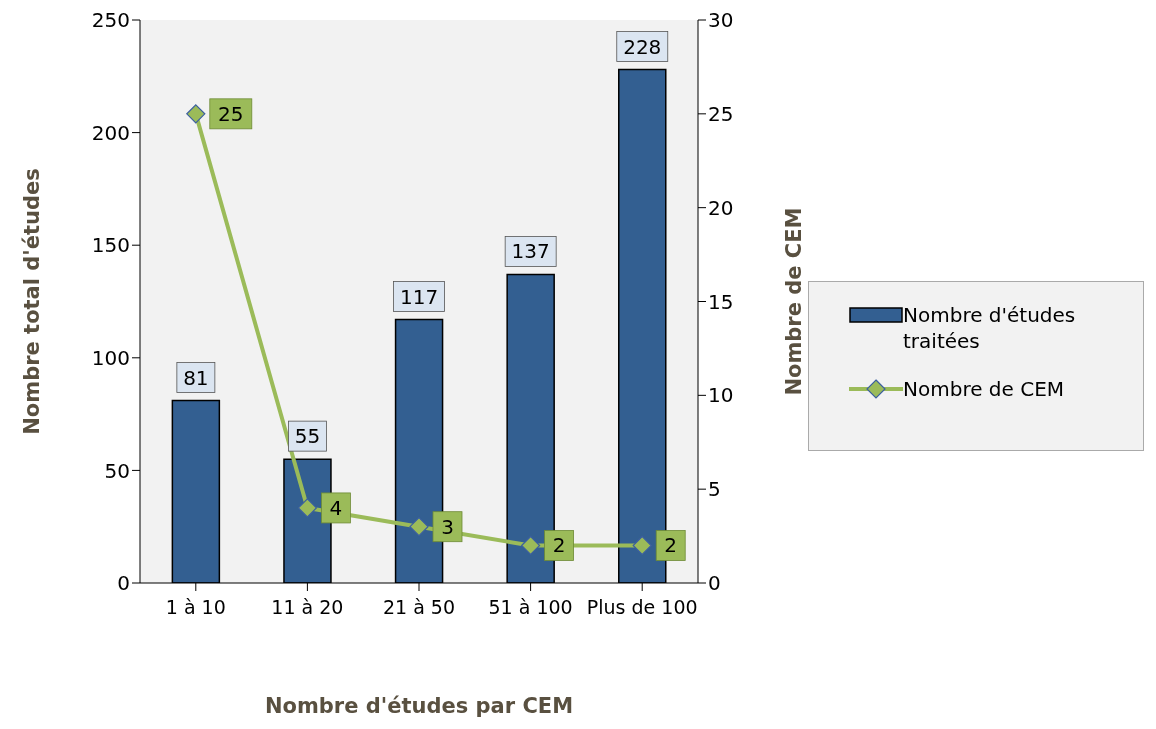  What do you see at coordinates (196, 377) in the screenshot?
I see `data-label: 81` at bounding box center [196, 377].